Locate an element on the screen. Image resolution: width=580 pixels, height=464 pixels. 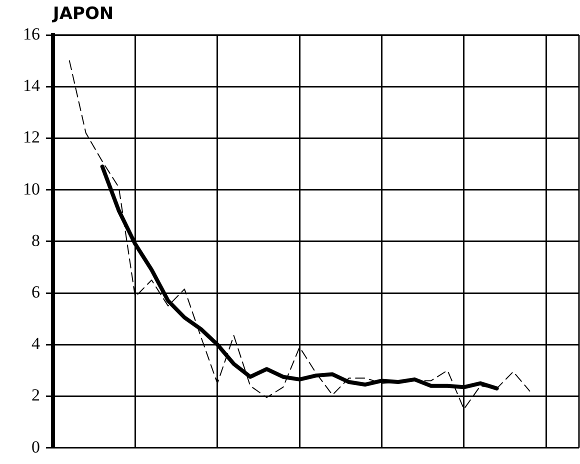
y-tick-label: 10 is located at coordinates (31, 188).